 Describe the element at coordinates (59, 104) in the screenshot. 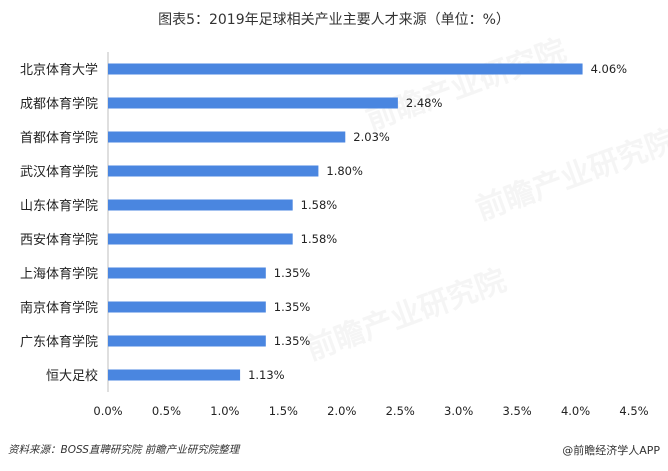

I see `category-label: 成都体育学院` at that location.